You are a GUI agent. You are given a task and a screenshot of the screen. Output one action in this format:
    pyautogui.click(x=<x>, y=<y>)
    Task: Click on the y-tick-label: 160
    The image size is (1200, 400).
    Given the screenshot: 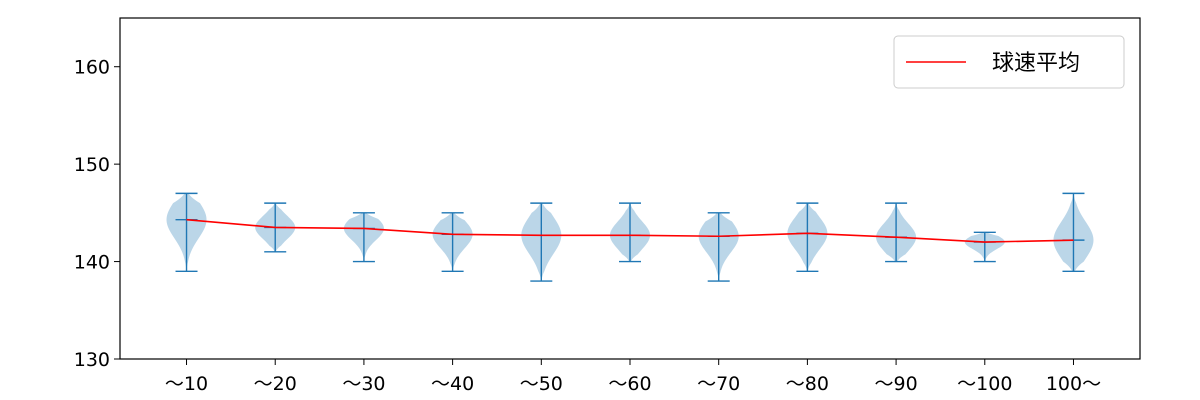 What is the action you would take?
    pyautogui.click(x=92, y=68)
    